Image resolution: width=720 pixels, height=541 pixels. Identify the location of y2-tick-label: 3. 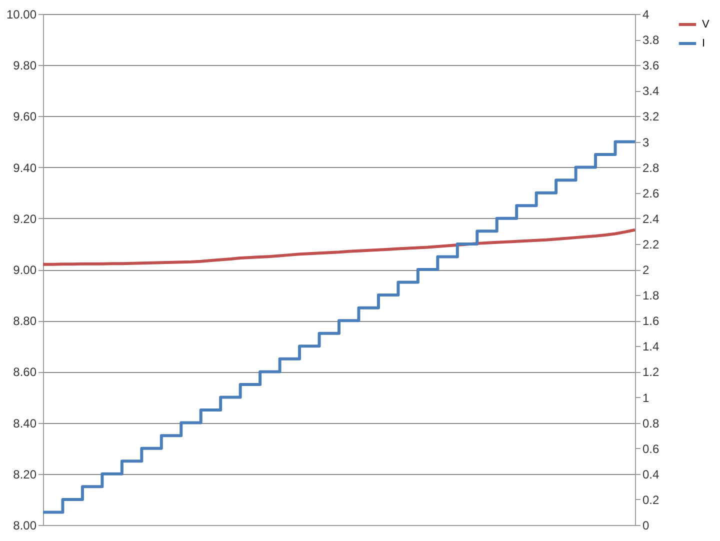
(646, 142).